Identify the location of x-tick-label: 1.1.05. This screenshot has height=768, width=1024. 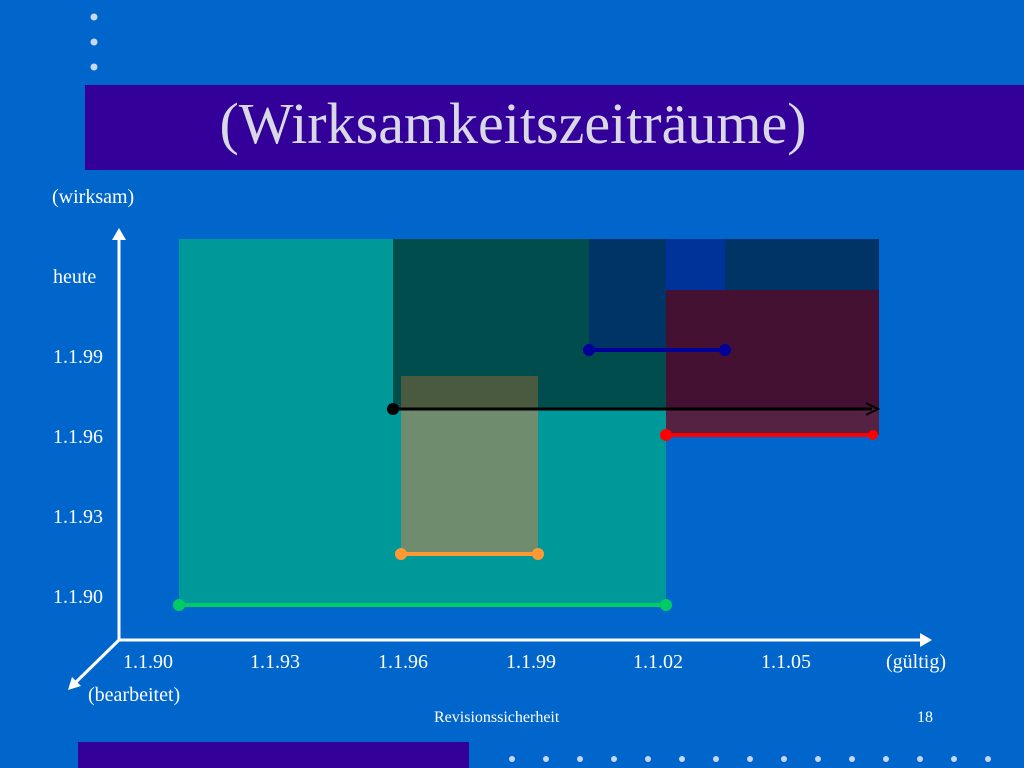
(786, 662).